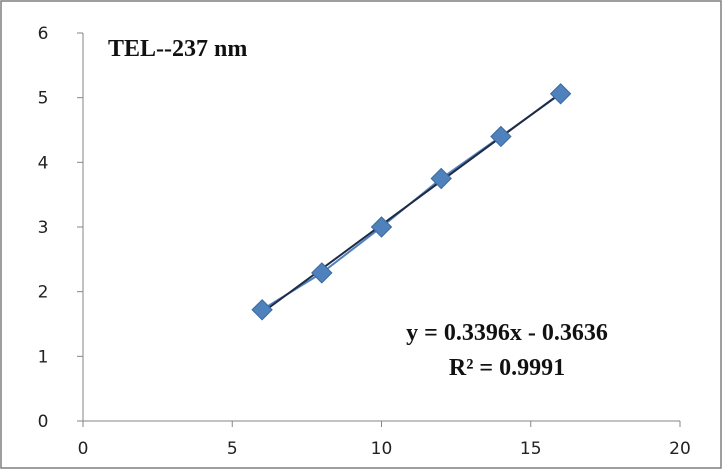 This screenshot has height=470, width=723. I want to click on y-tick-label: 1, so click(43, 357).